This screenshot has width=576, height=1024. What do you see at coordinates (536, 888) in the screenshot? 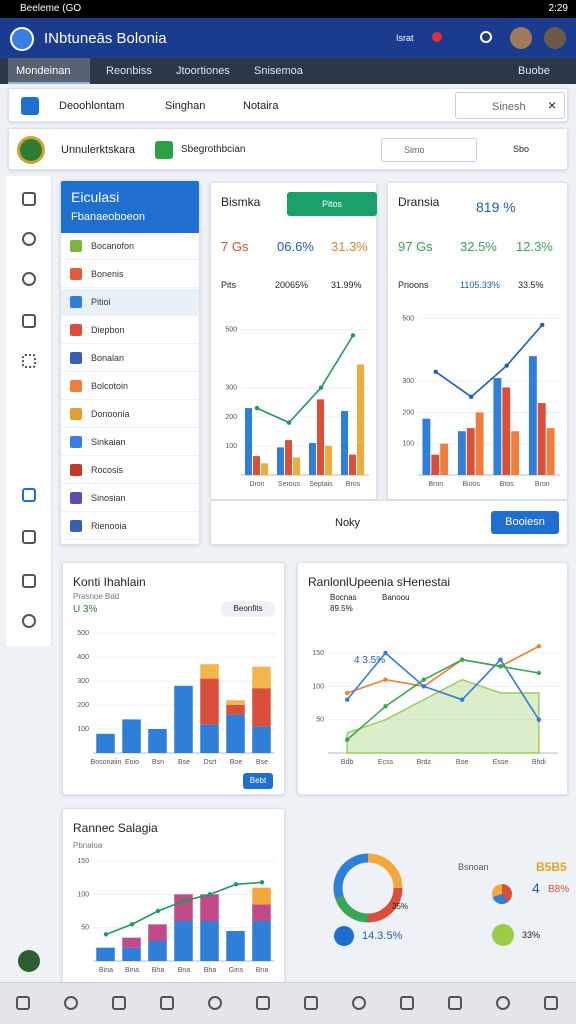
I see `summary-count: 4` at bounding box center [536, 888].